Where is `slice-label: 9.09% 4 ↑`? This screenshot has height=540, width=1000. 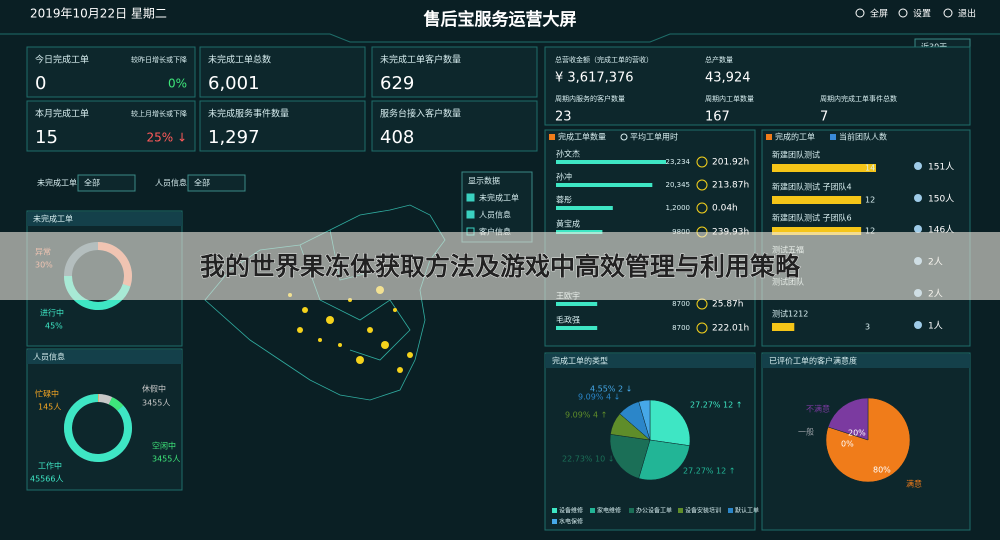
slice-label: 9.09% 4 ↑ is located at coordinates (586, 415).